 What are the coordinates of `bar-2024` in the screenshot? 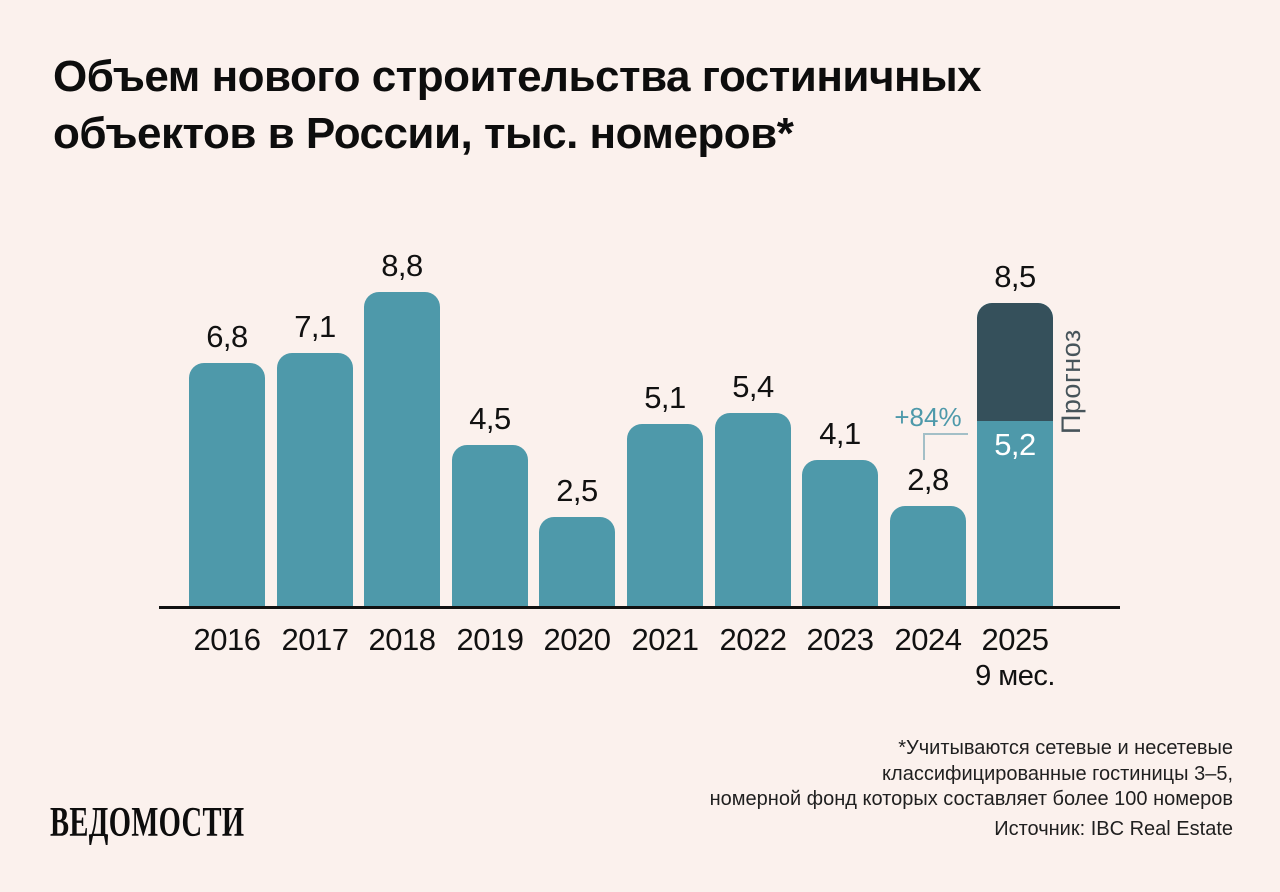 It's located at (928, 556).